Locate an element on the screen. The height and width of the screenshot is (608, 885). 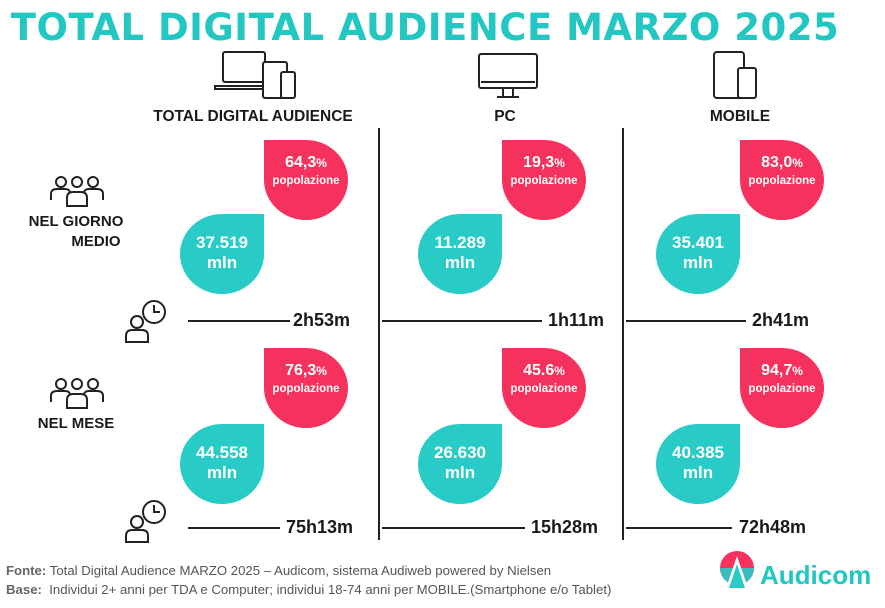
pct-value: 76,3 is located at coordinates (301, 370).